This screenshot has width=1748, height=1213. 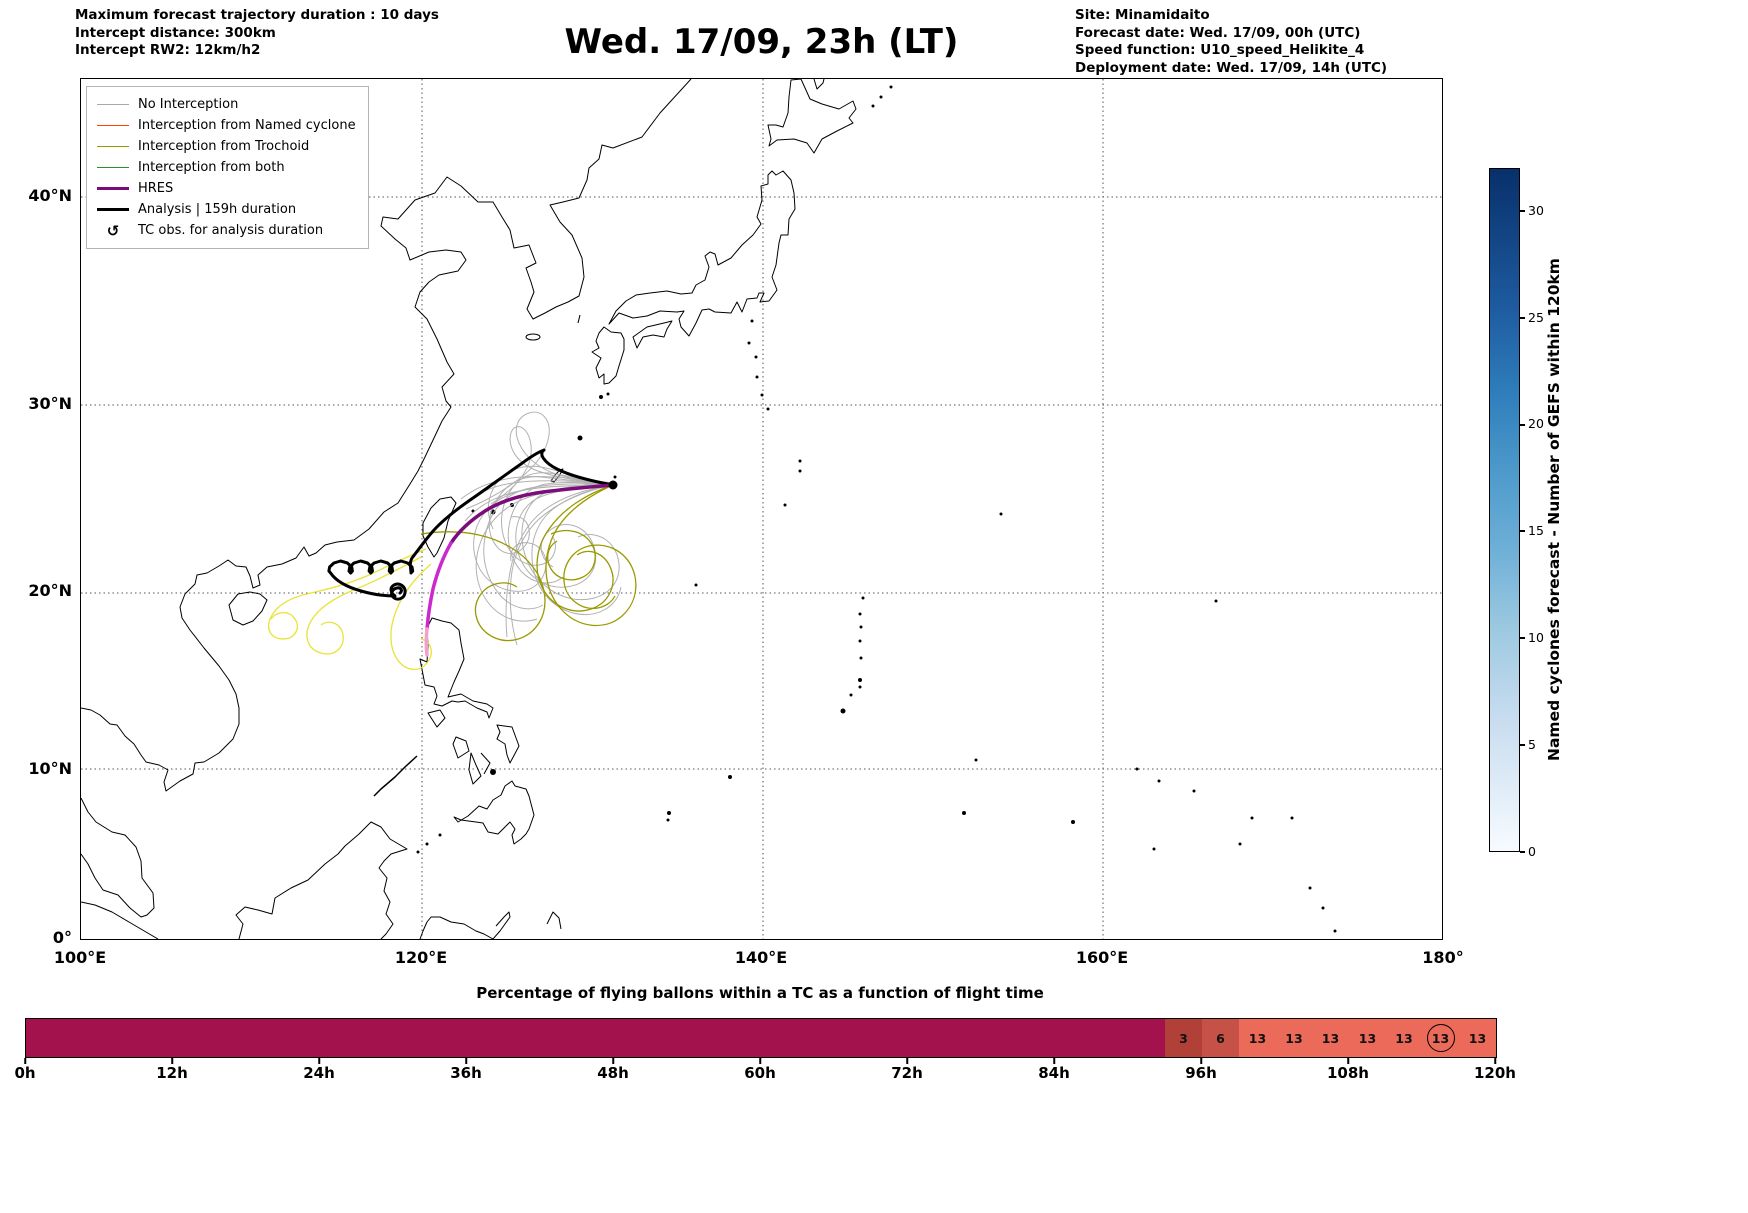 I want to click on legend-item: Analysis | 159h duration, so click(x=226, y=209).